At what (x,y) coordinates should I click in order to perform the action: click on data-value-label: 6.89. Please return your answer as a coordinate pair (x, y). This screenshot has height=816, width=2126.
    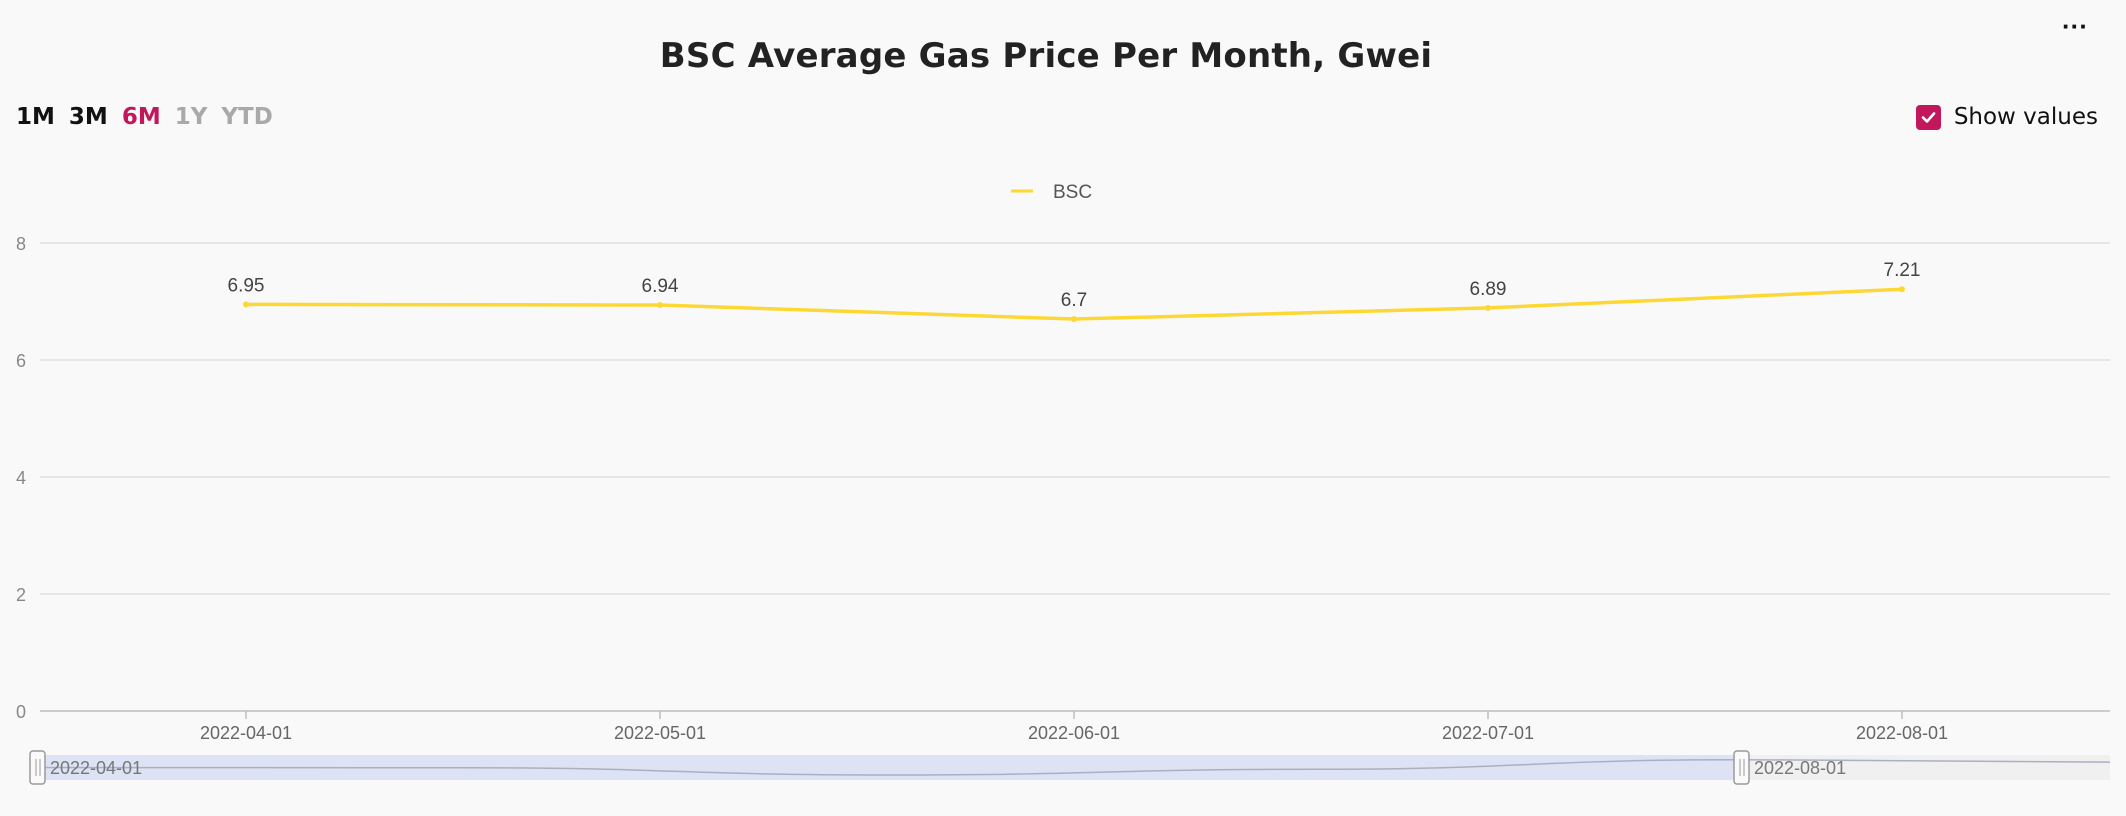
    Looking at the image, I should click on (1488, 289).